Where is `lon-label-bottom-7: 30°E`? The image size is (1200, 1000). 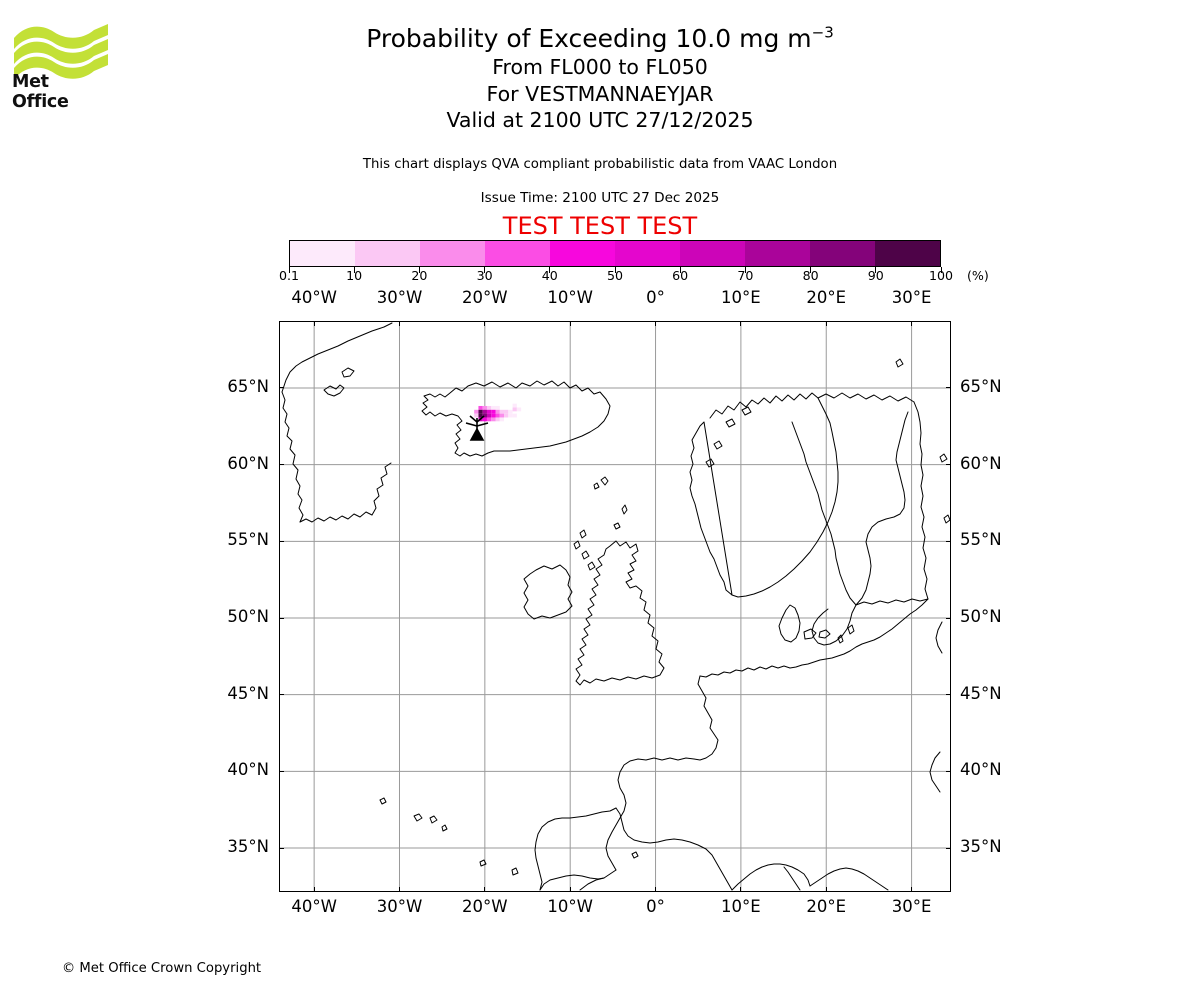 lon-label-bottom-7: 30°E is located at coordinates (911, 906).